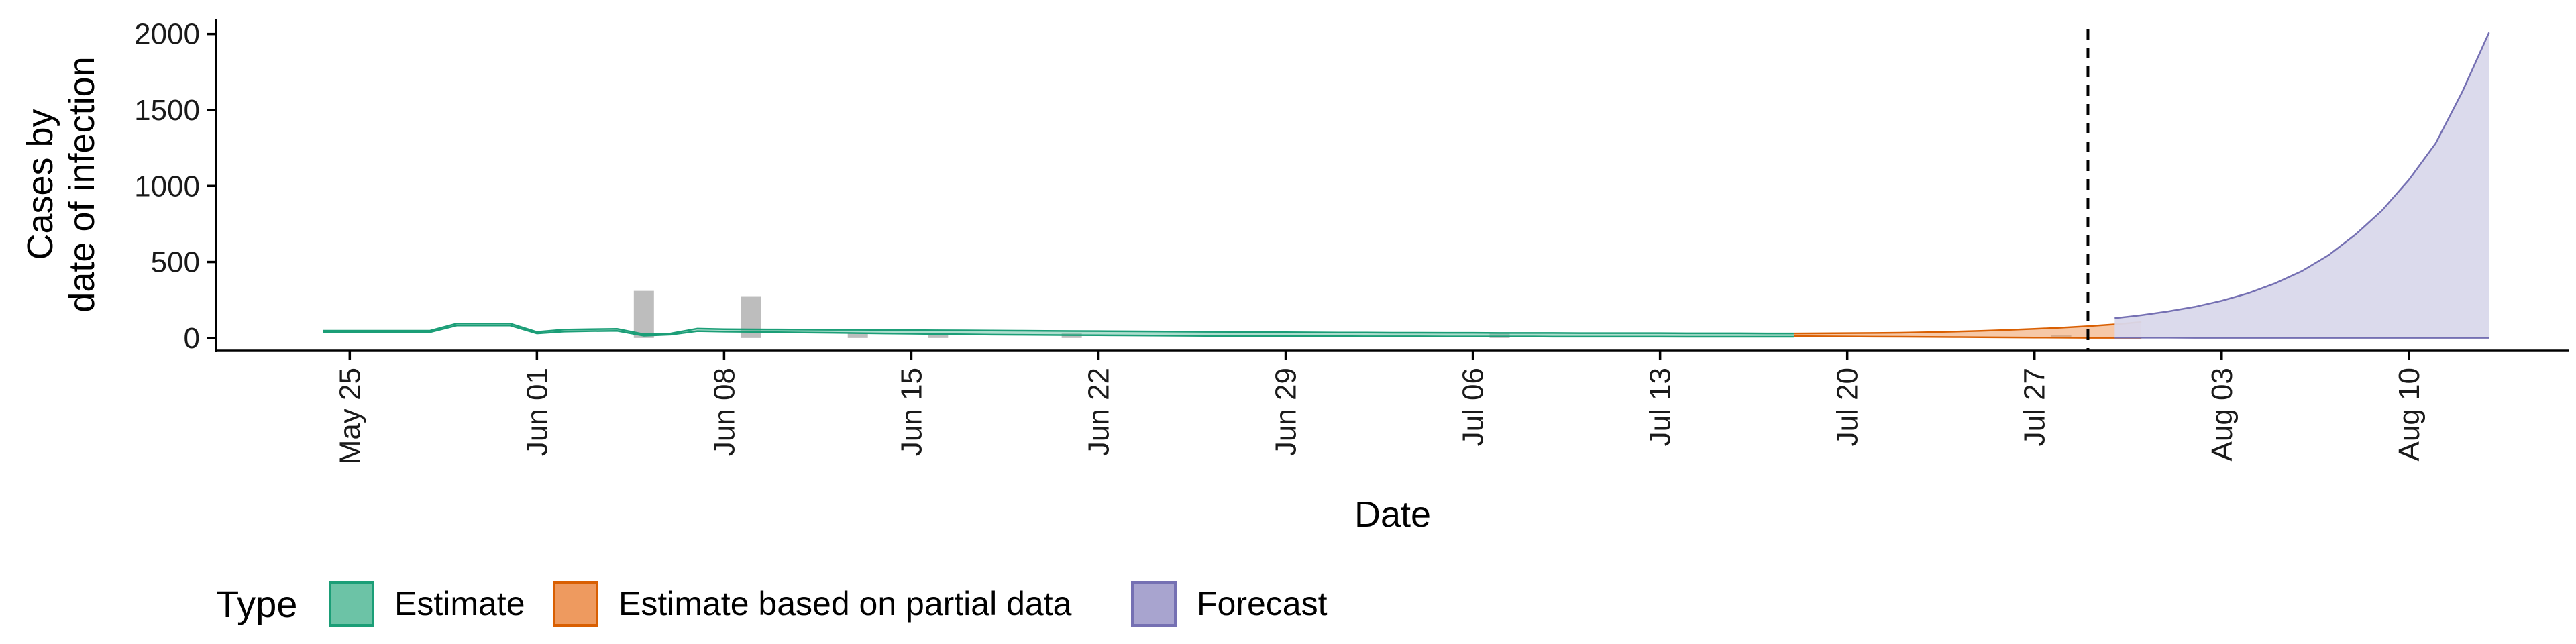 Image resolution: width=2576 pixels, height=644 pixels. What do you see at coordinates (1352, 314) in the screenshot?
I see `reported-cases-bars` at bounding box center [1352, 314].